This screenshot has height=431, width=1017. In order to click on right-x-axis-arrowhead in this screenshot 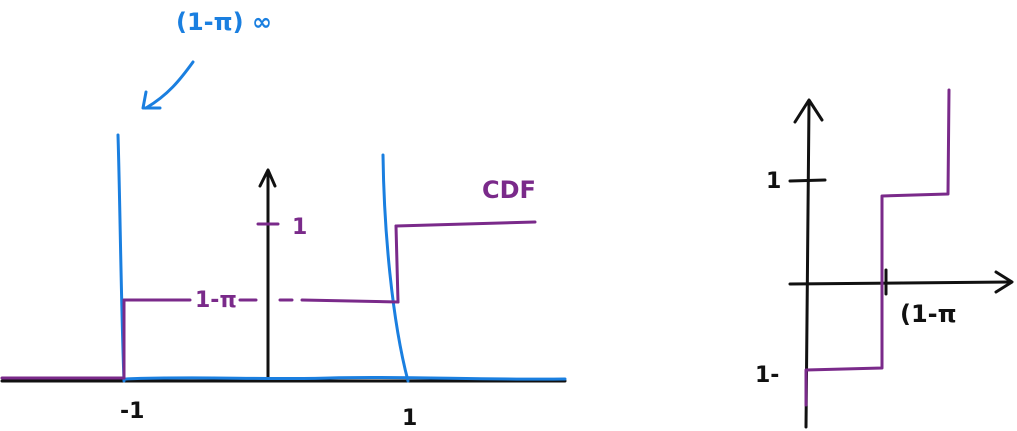, I will do `click(1004, 282)`.